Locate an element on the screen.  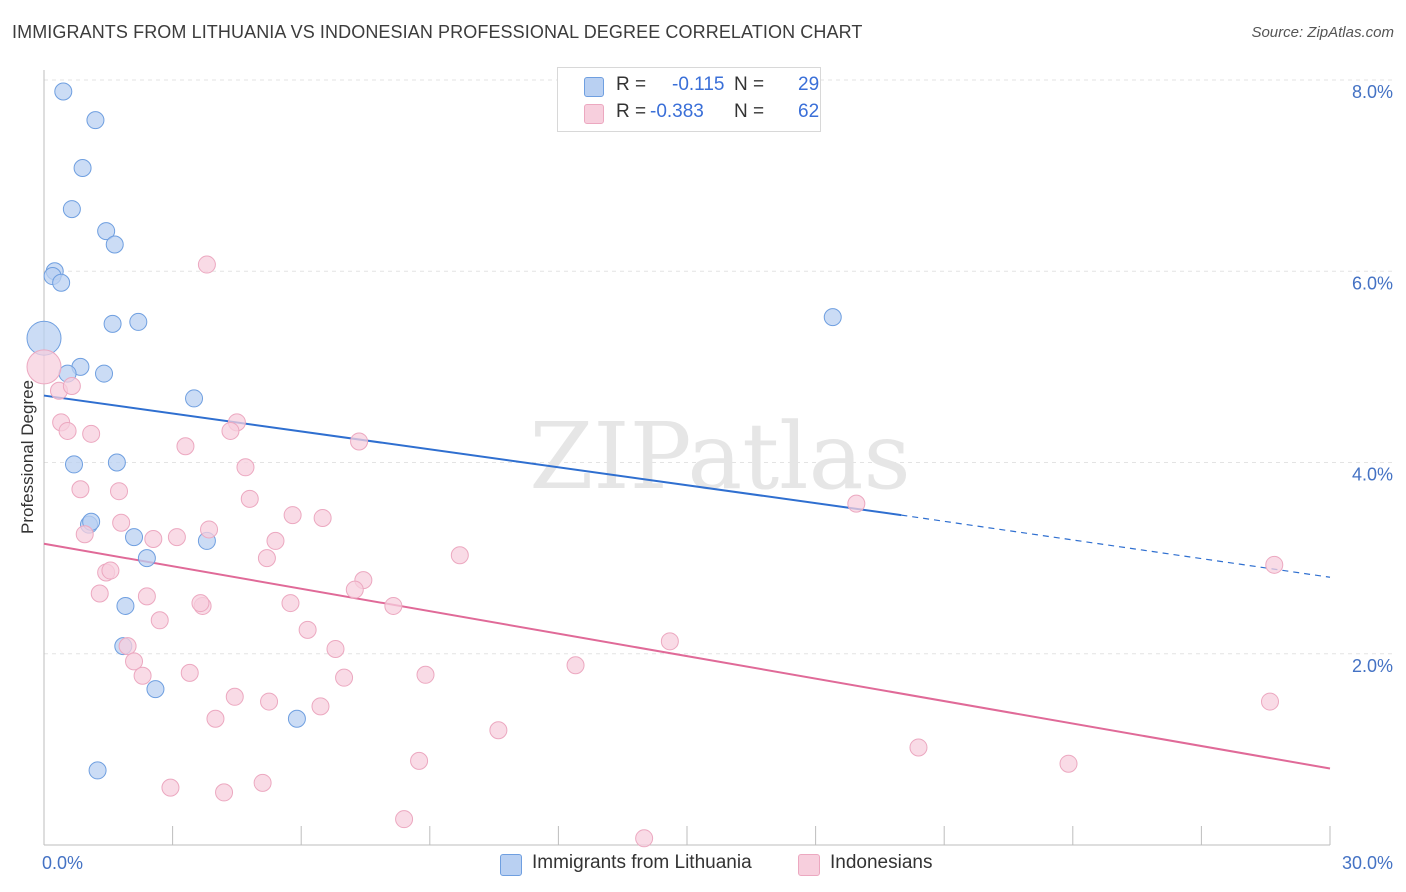
lithuania-trend-line is located at coordinates (472, 455).